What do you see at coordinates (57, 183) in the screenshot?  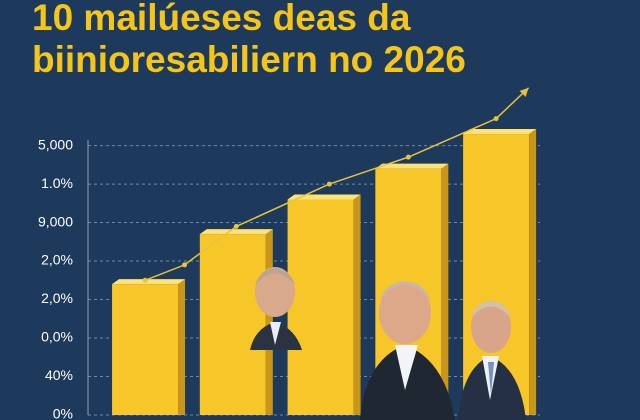 I see `y-tick-label: 1.0%` at bounding box center [57, 183].